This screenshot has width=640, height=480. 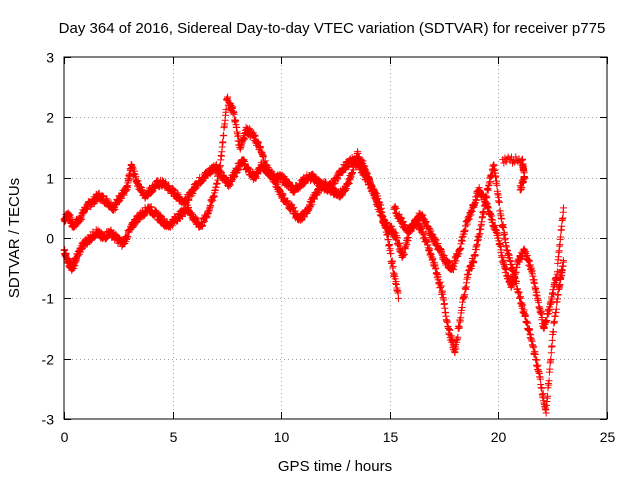 What do you see at coordinates (608, 437) in the screenshot?
I see `x-tick-label: 25` at bounding box center [608, 437].